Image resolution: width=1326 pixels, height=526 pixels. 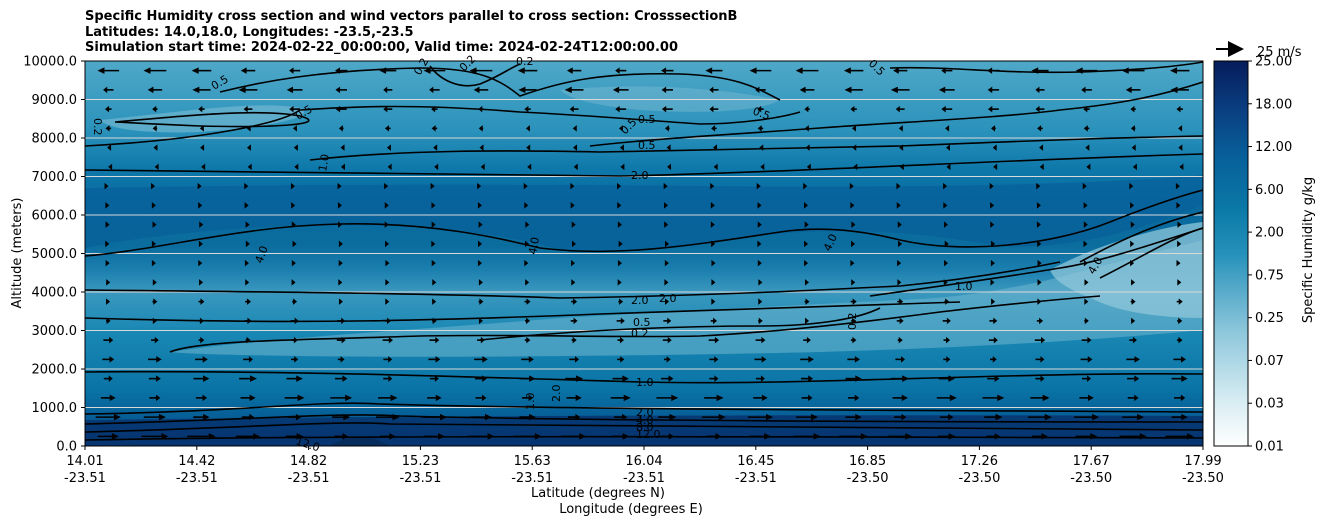 What do you see at coordinates (55, 177) in the screenshot?
I see `y-tick-label: 7000.0` at bounding box center [55, 177].